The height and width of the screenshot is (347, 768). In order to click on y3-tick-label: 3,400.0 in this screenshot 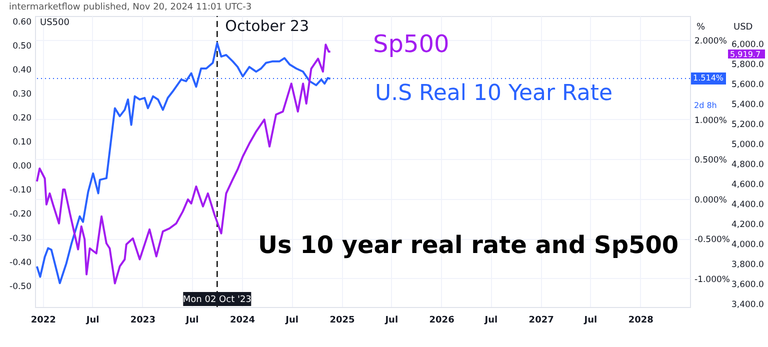, I will do `click(748, 305)`.